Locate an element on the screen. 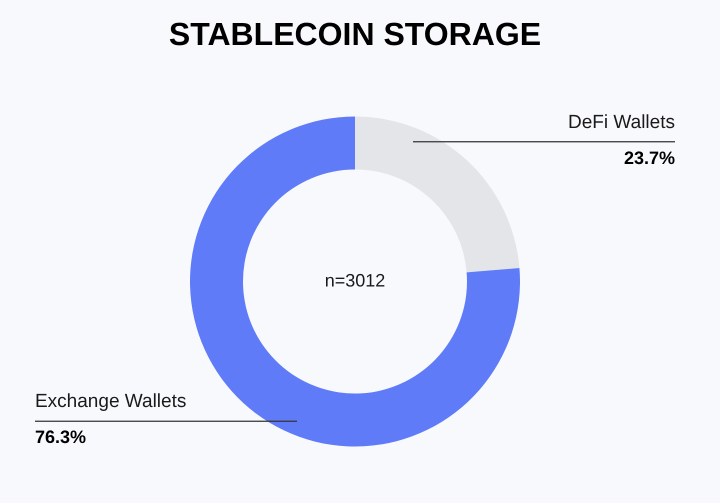 The image size is (720, 503). text: n=3012 is located at coordinates (355, 280).